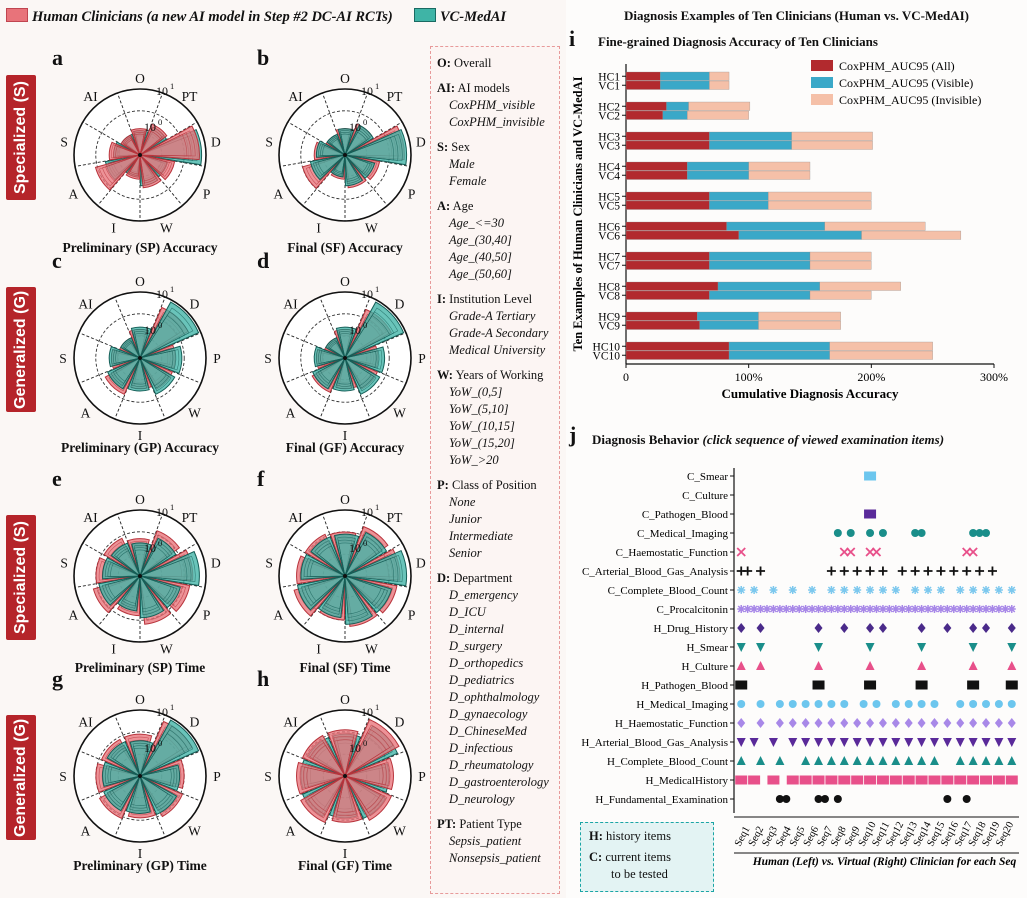 Image resolution: width=1027 pixels, height=898 pixels. What do you see at coordinates (445, 375) in the screenshot?
I see `legend-group-key: W:` at bounding box center [445, 375].